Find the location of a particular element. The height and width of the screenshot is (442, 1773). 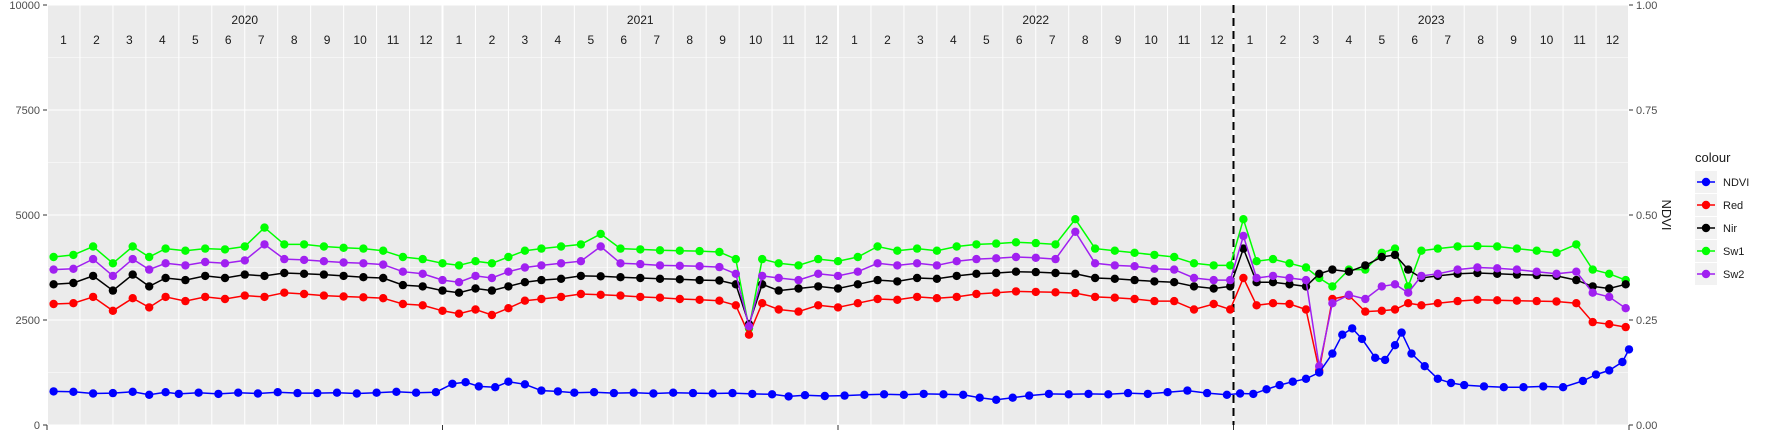

year-label: 2022 is located at coordinates (1035, 20).